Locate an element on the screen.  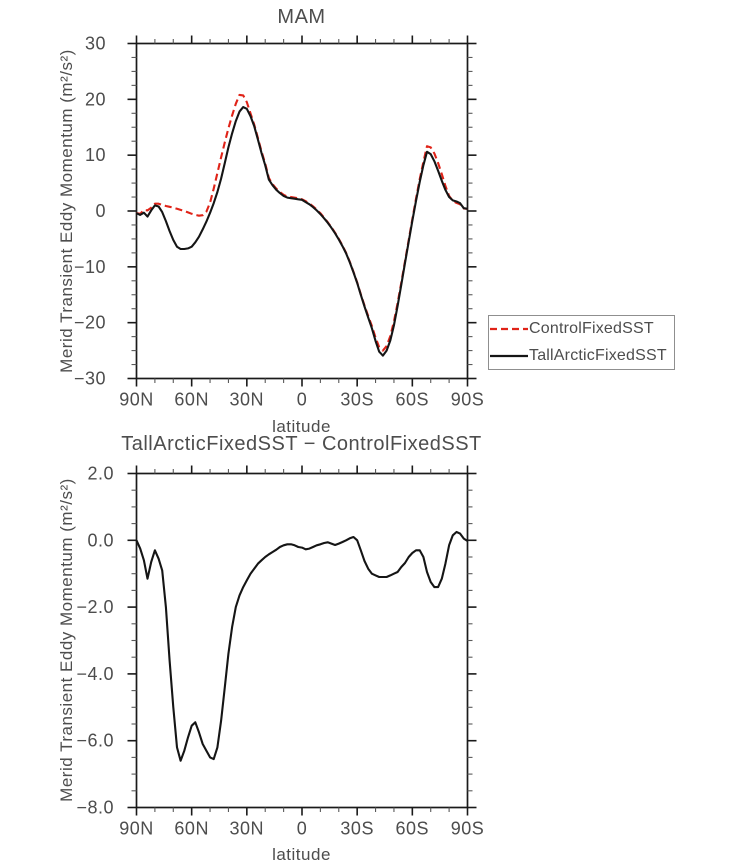
series-line-controlfixedsst is located at coordinates (302, 222).